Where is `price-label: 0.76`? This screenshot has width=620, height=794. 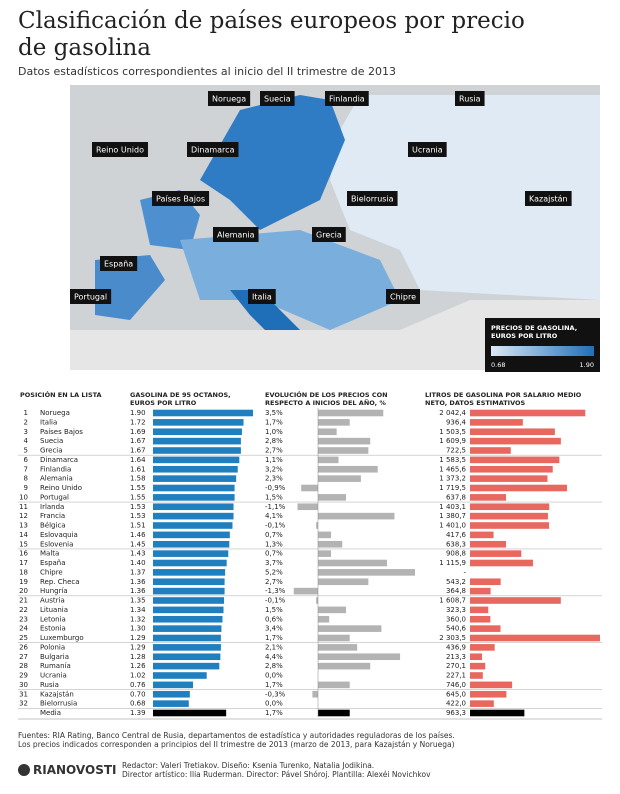 price-label: 0.76 is located at coordinates (138, 685).